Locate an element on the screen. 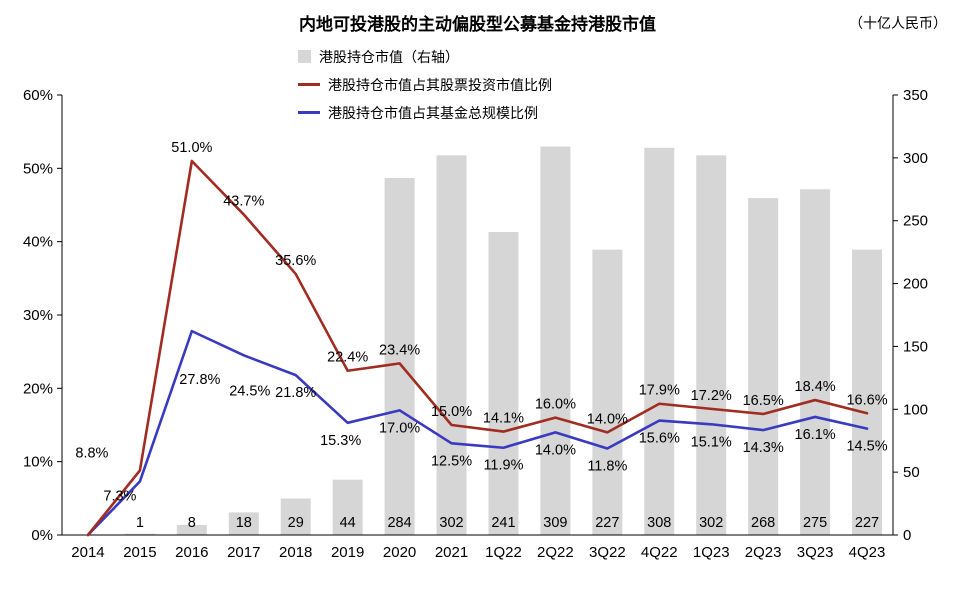 This screenshot has width=955, height=590. bar-2Q22 is located at coordinates (555, 341).